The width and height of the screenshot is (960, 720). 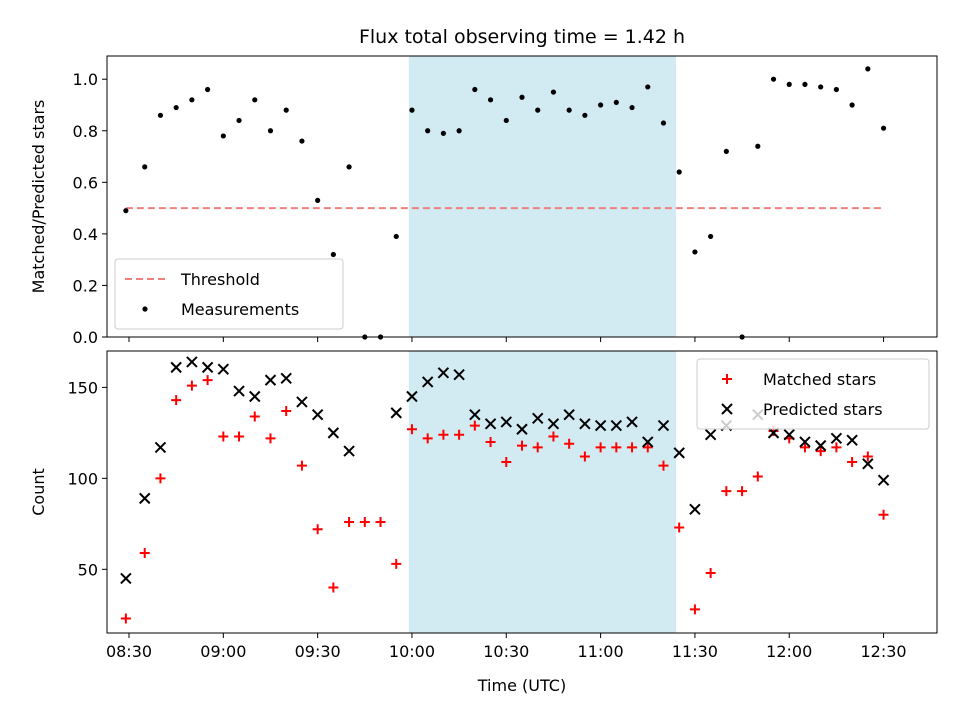 What do you see at coordinates (506, 651) in the screenshot?
I see `x-tick-label-4: 10:30` at bounding box center [506, 651].